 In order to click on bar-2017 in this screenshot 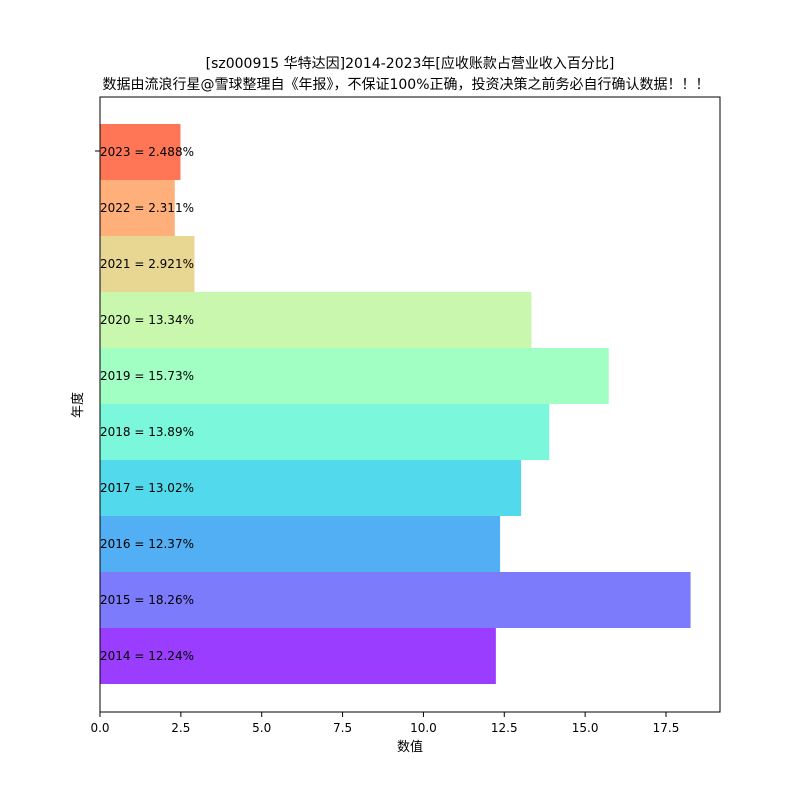, I will do `click(311, 488)`.